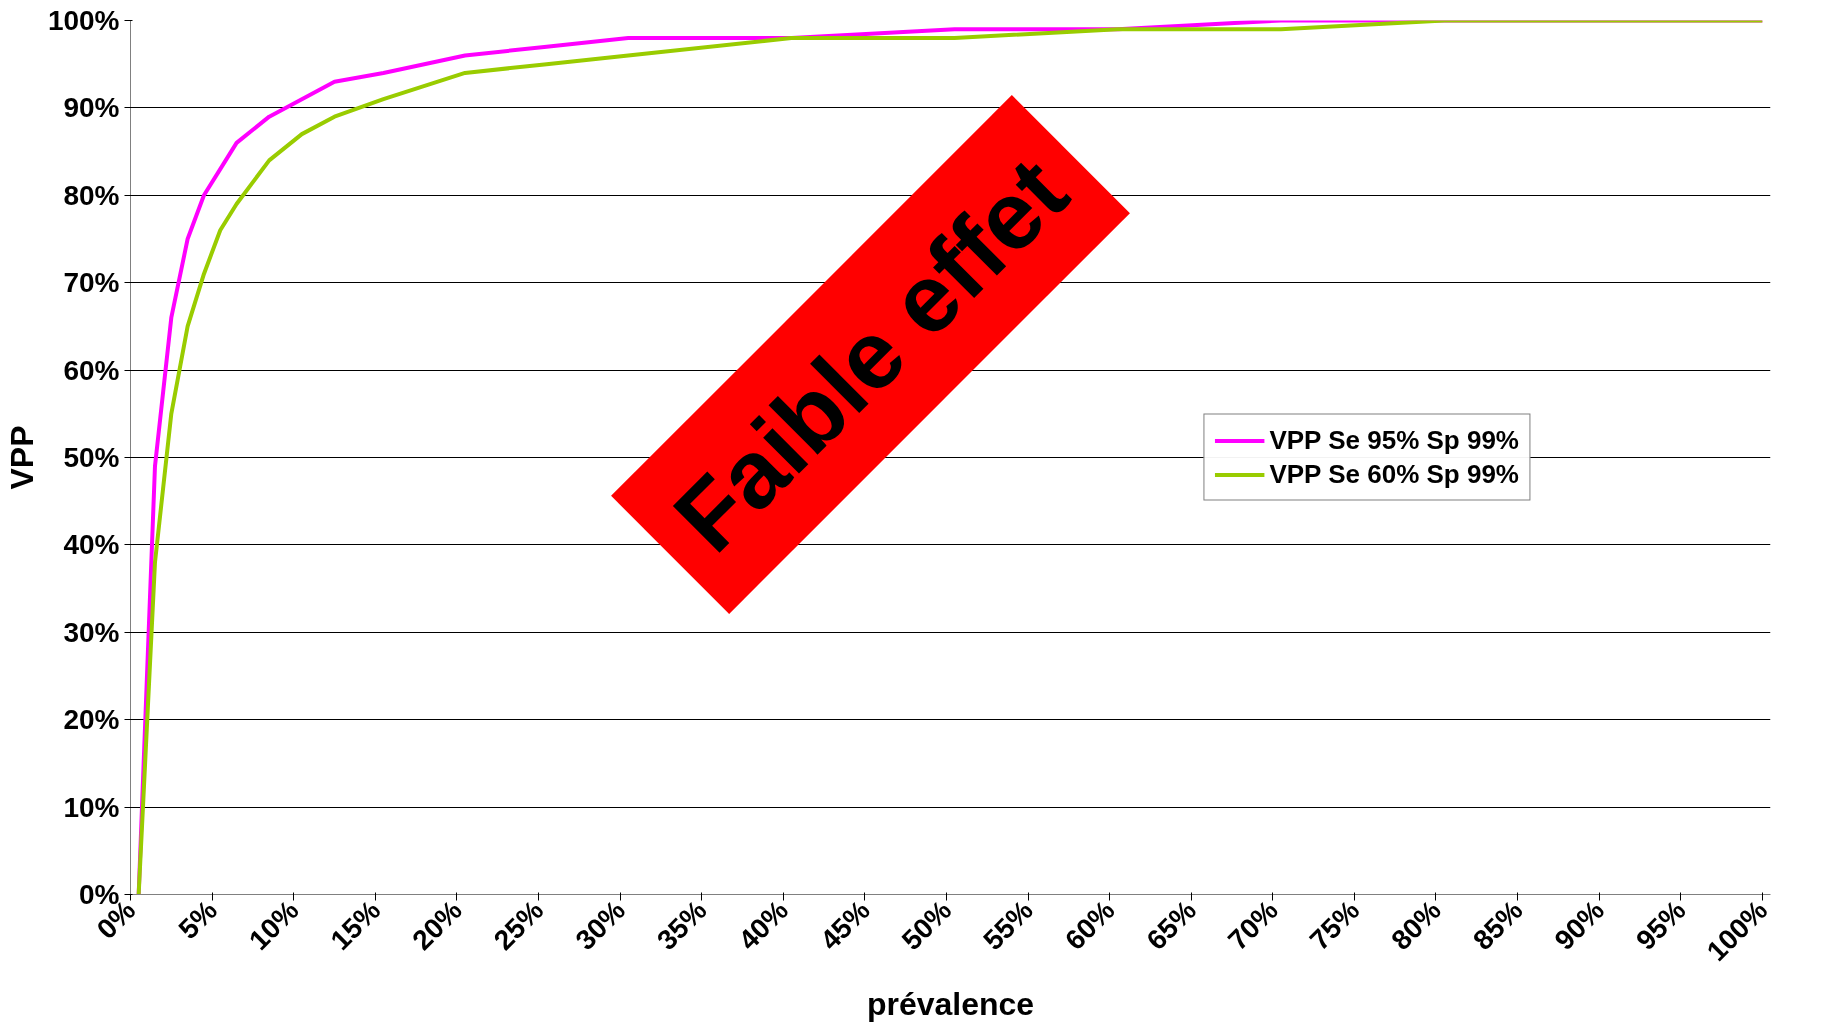  I want to click on legend-label: VPP Se 60% Sp 99%, so click(1394, 474).